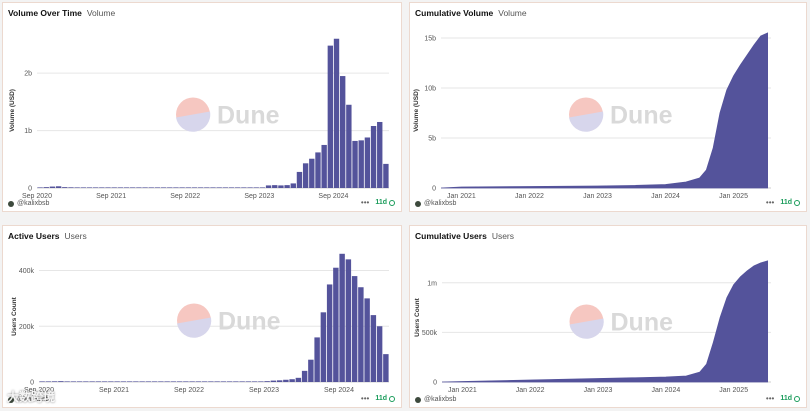  I want to click on y-tick-label: 0, so click(30, 189).